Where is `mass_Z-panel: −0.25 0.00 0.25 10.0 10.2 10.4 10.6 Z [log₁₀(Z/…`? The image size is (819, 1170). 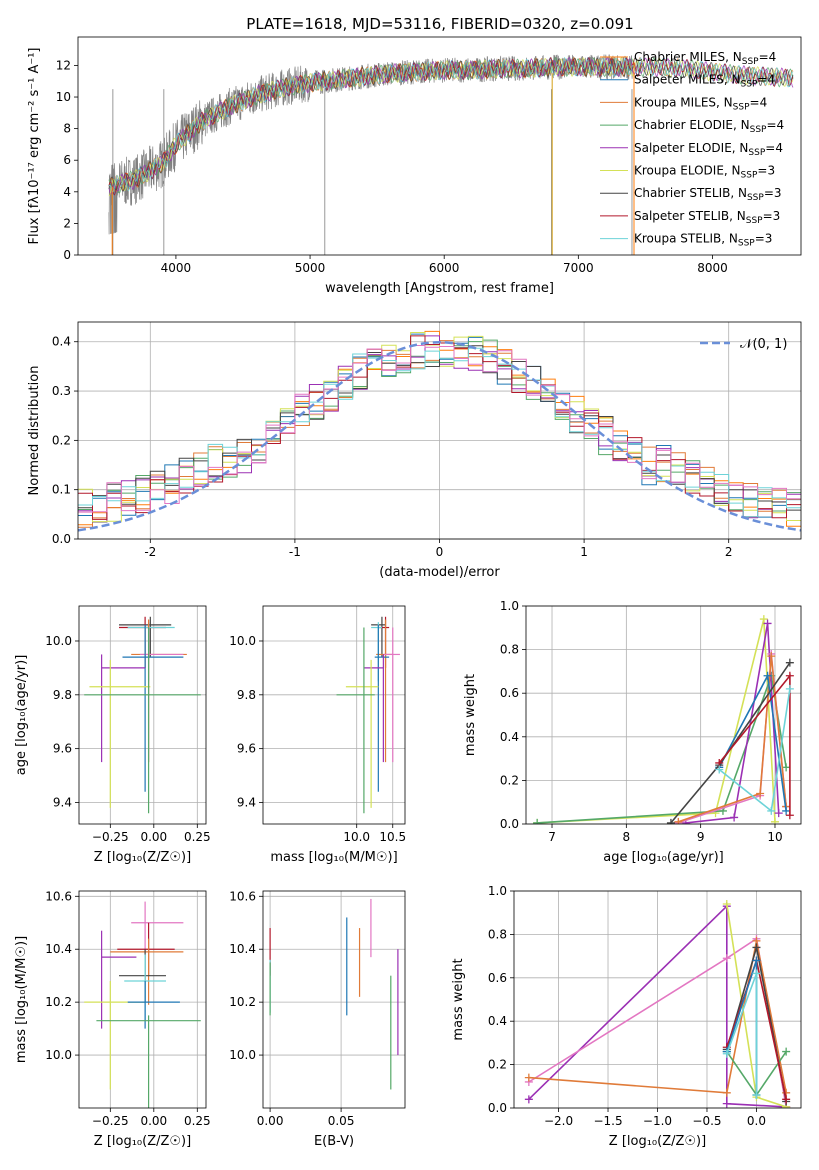 mass_Z-panel: −0.25 0.00 0.25 10.0 10.2 10.4 10.6 Z [log₁₀(Z/… is located at coordinates (112, 1019).